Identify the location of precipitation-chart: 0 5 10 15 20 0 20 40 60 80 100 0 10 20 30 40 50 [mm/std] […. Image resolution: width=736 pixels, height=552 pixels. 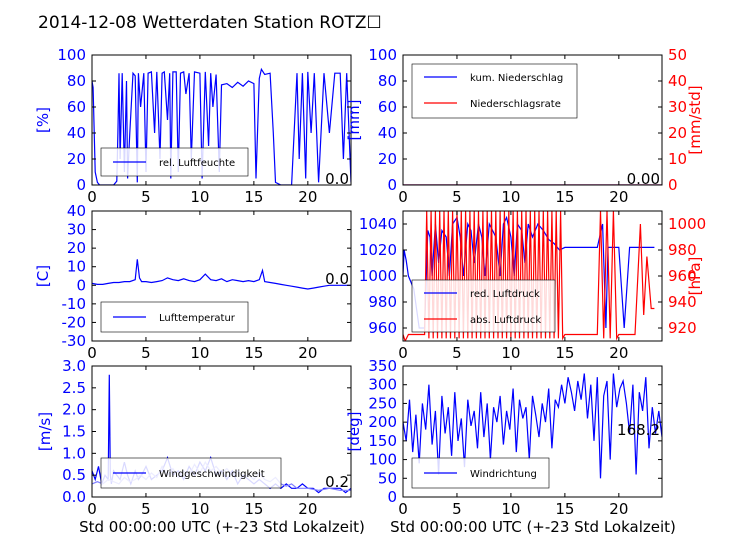
(524, 126).